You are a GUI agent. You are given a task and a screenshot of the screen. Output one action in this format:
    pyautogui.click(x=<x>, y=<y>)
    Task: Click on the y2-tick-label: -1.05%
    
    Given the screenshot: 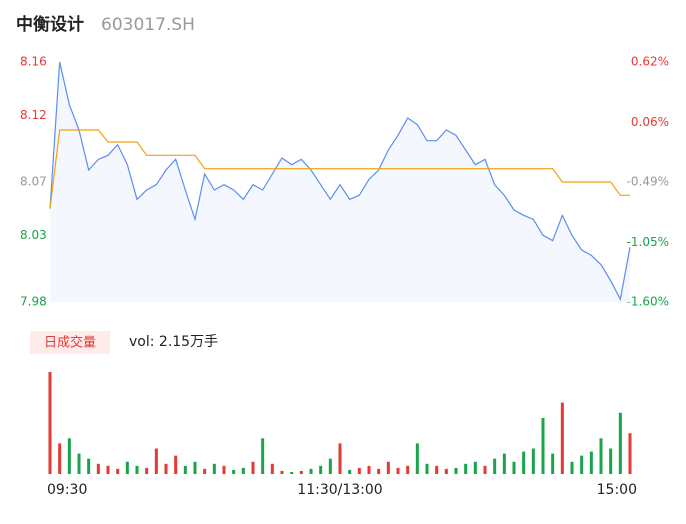 What is the action you would take?
    pyautogui.click(x=648, y=242)
    